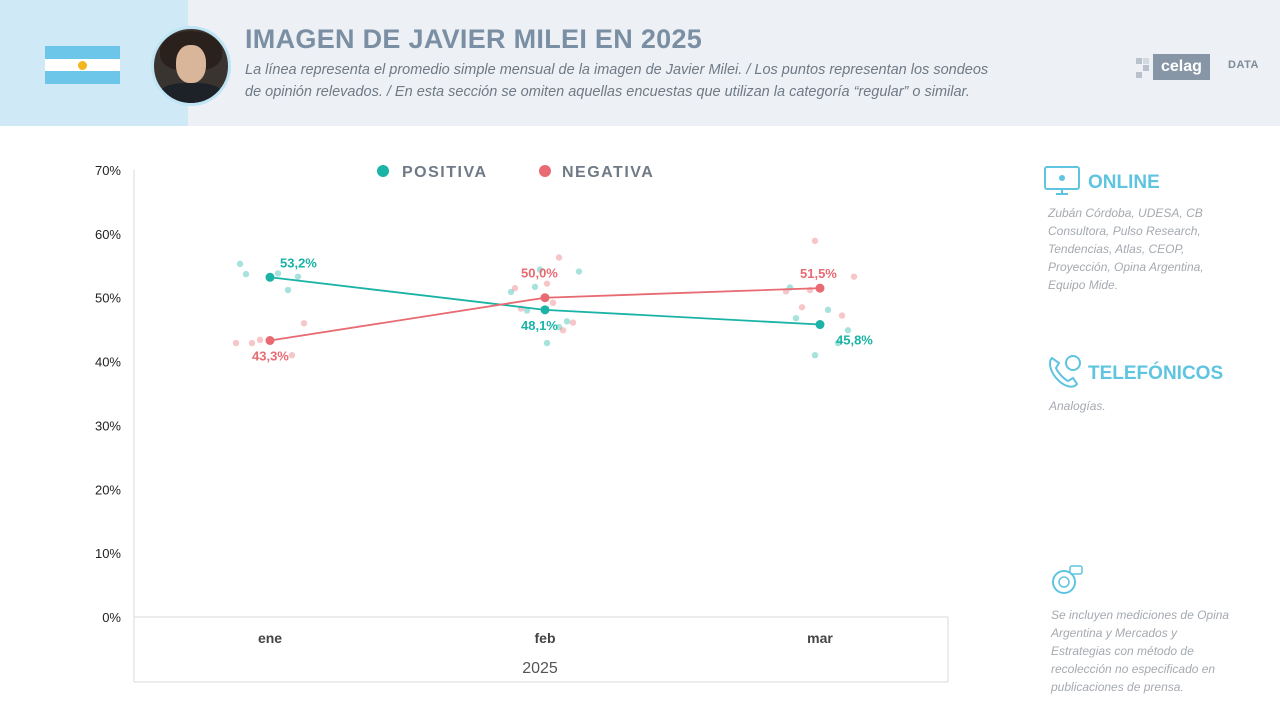  What do you see at coordinates (270, 638) in the screenshot?
I see `x-tick-label: ene` at bounding box center [270, 638].